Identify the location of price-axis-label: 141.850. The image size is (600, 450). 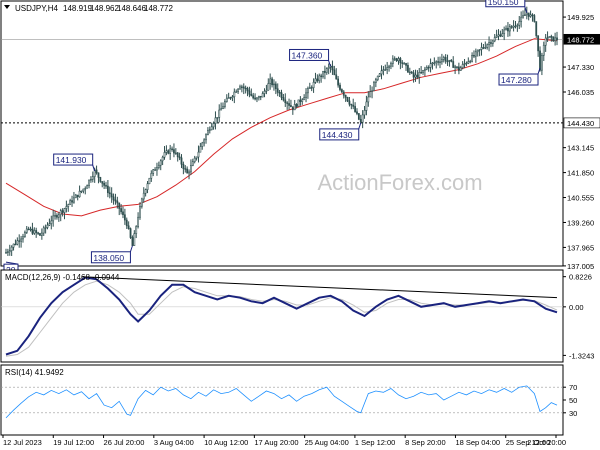
(580, 173).